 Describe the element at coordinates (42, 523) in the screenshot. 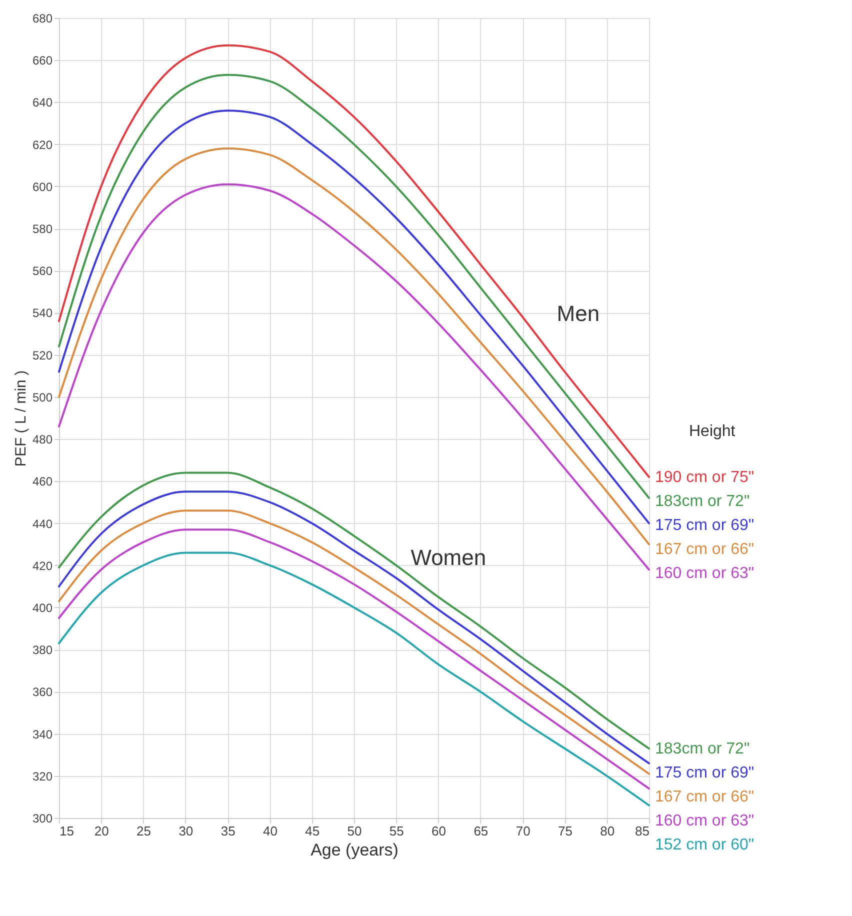

I see `y-tick-label: 440` at that location.